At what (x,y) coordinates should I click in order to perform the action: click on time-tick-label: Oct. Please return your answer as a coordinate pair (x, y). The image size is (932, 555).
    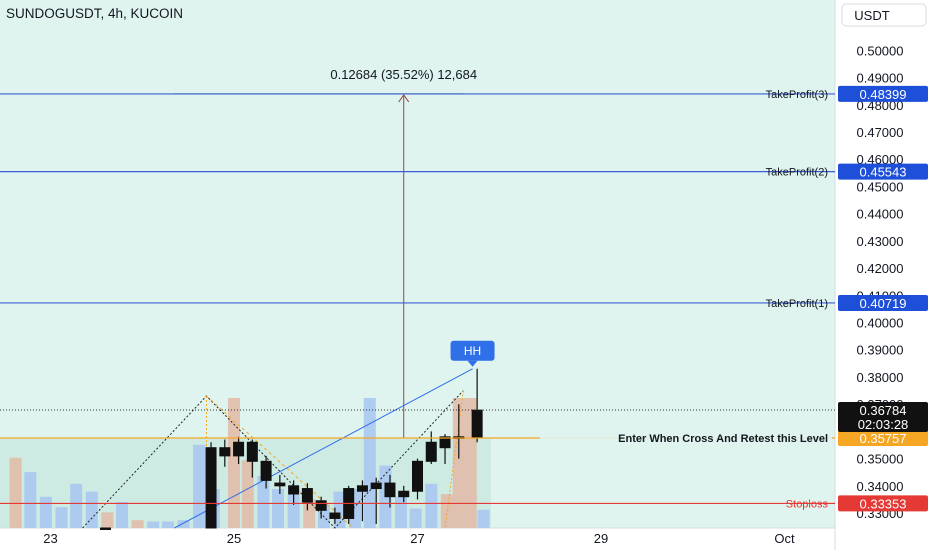
    Looking at the image, I should click on (784, 538).